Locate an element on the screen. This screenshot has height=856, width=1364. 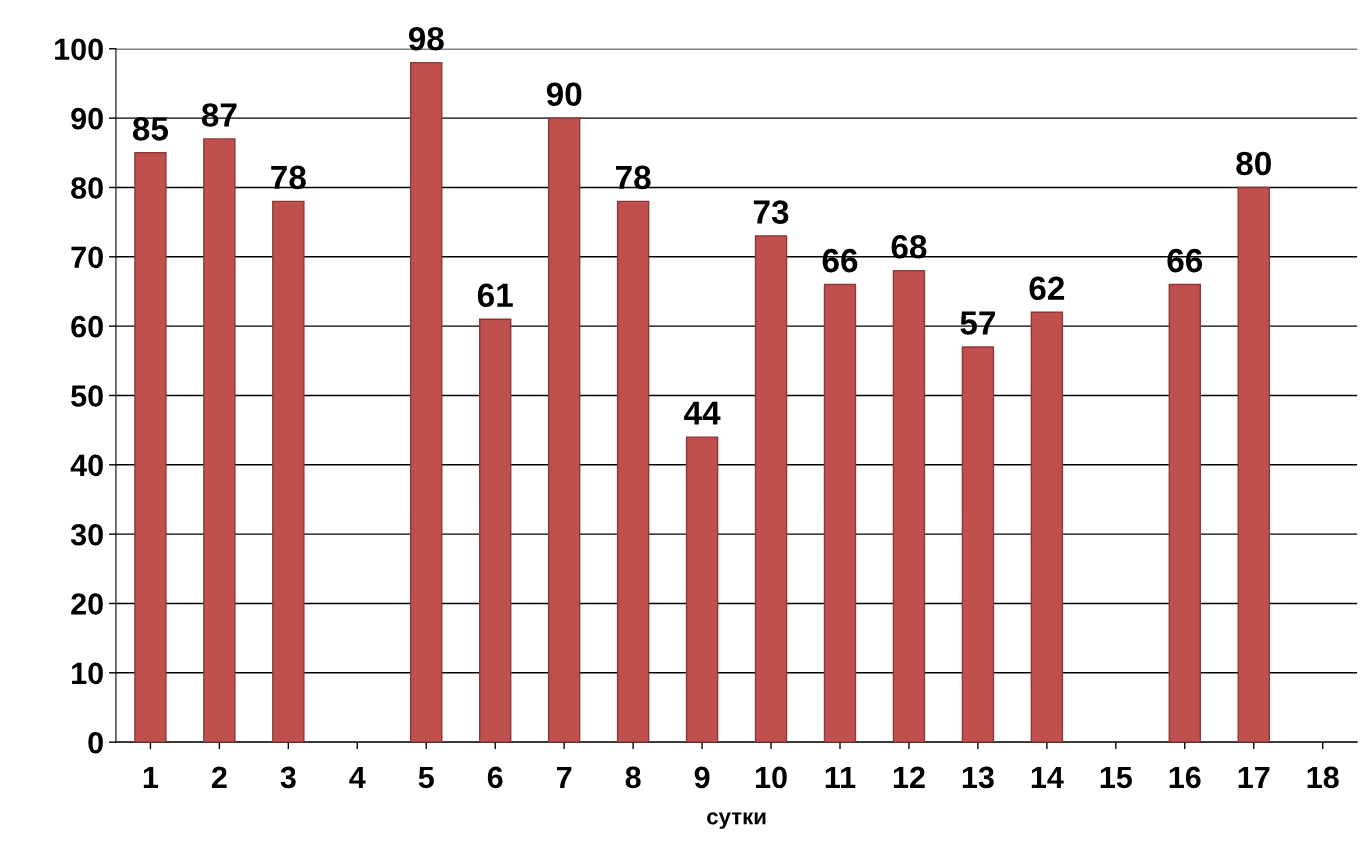
data-label: 61 is located at coordinates (495, 295).